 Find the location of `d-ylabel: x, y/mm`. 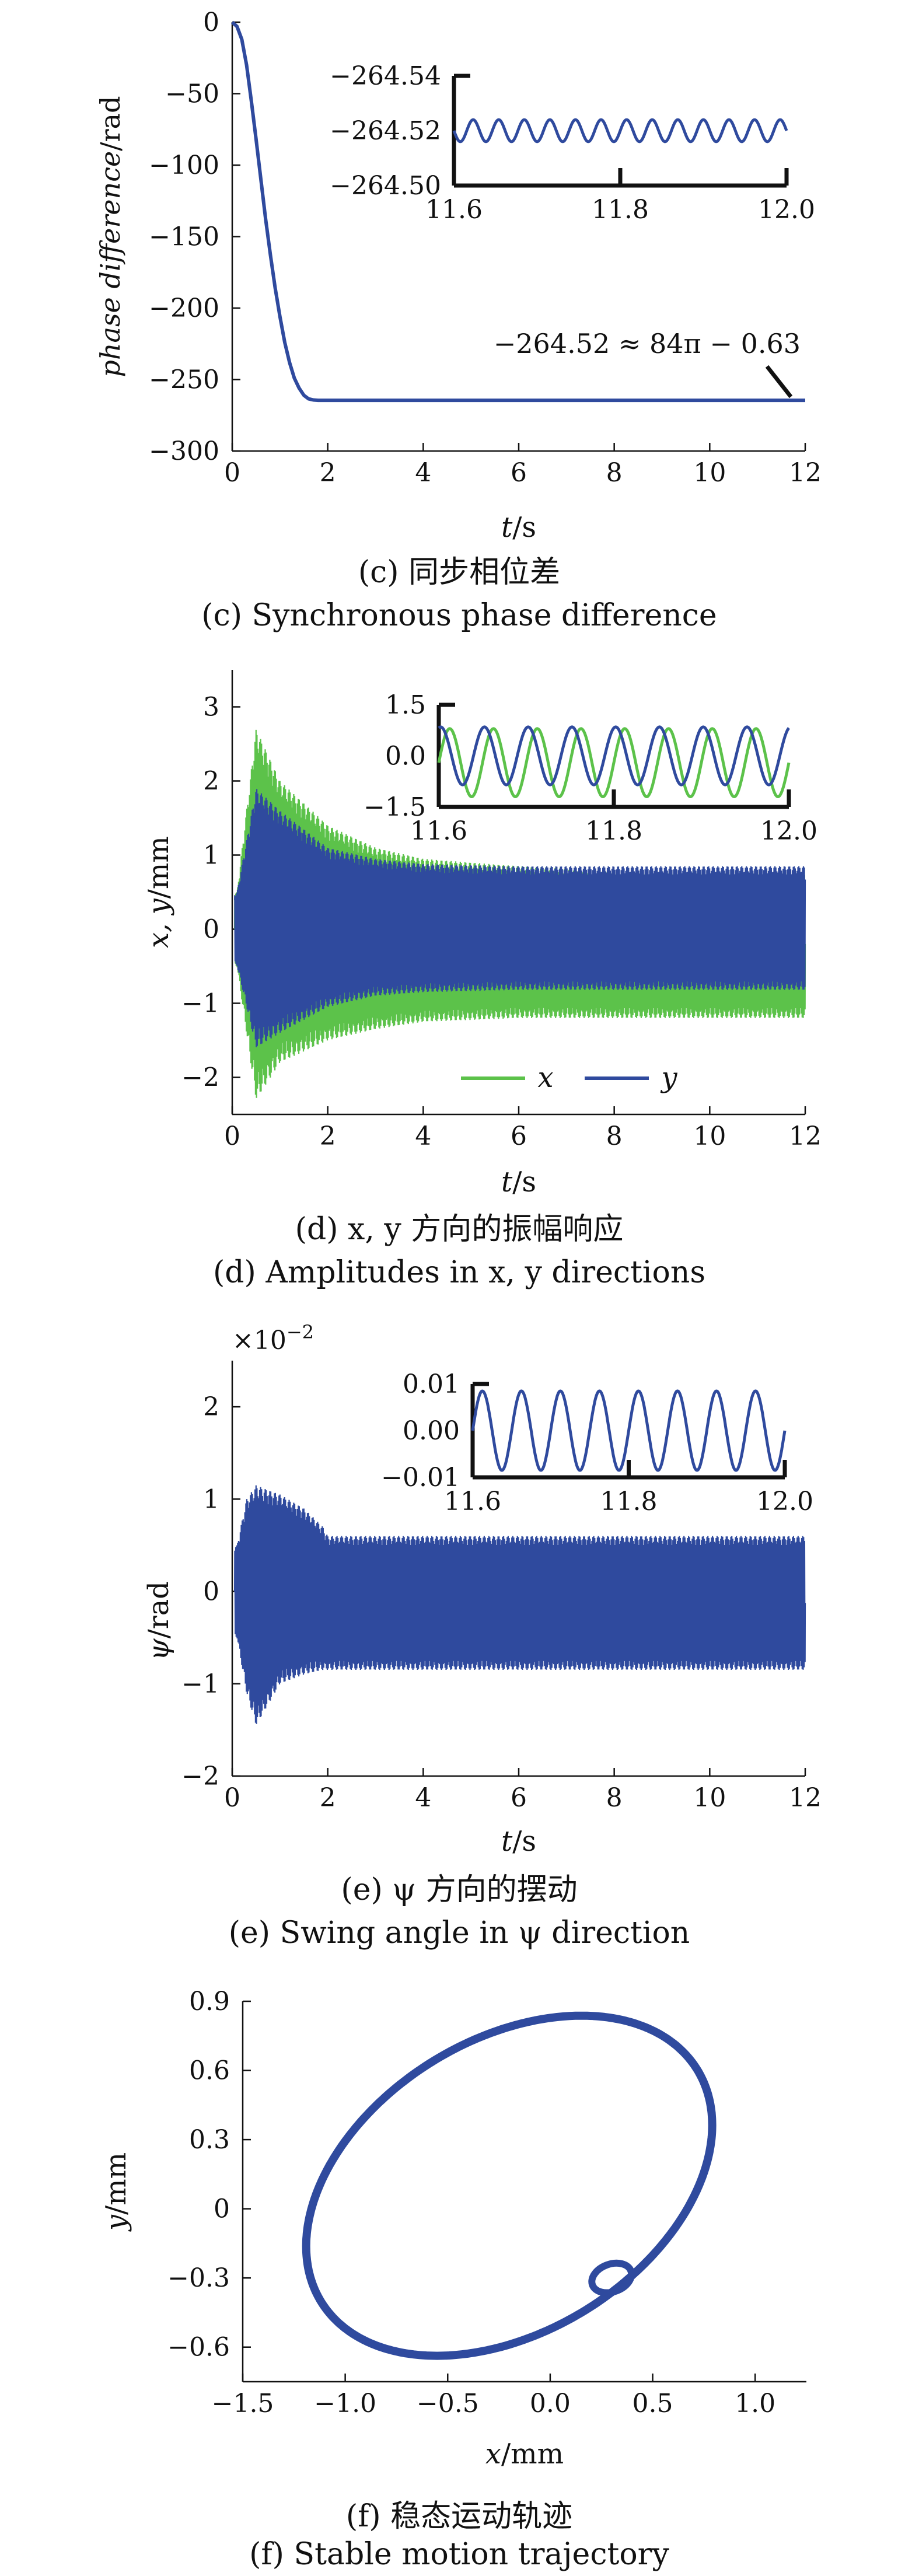

d-ylabel: x, y/mm is located at coordinates (158, 892).